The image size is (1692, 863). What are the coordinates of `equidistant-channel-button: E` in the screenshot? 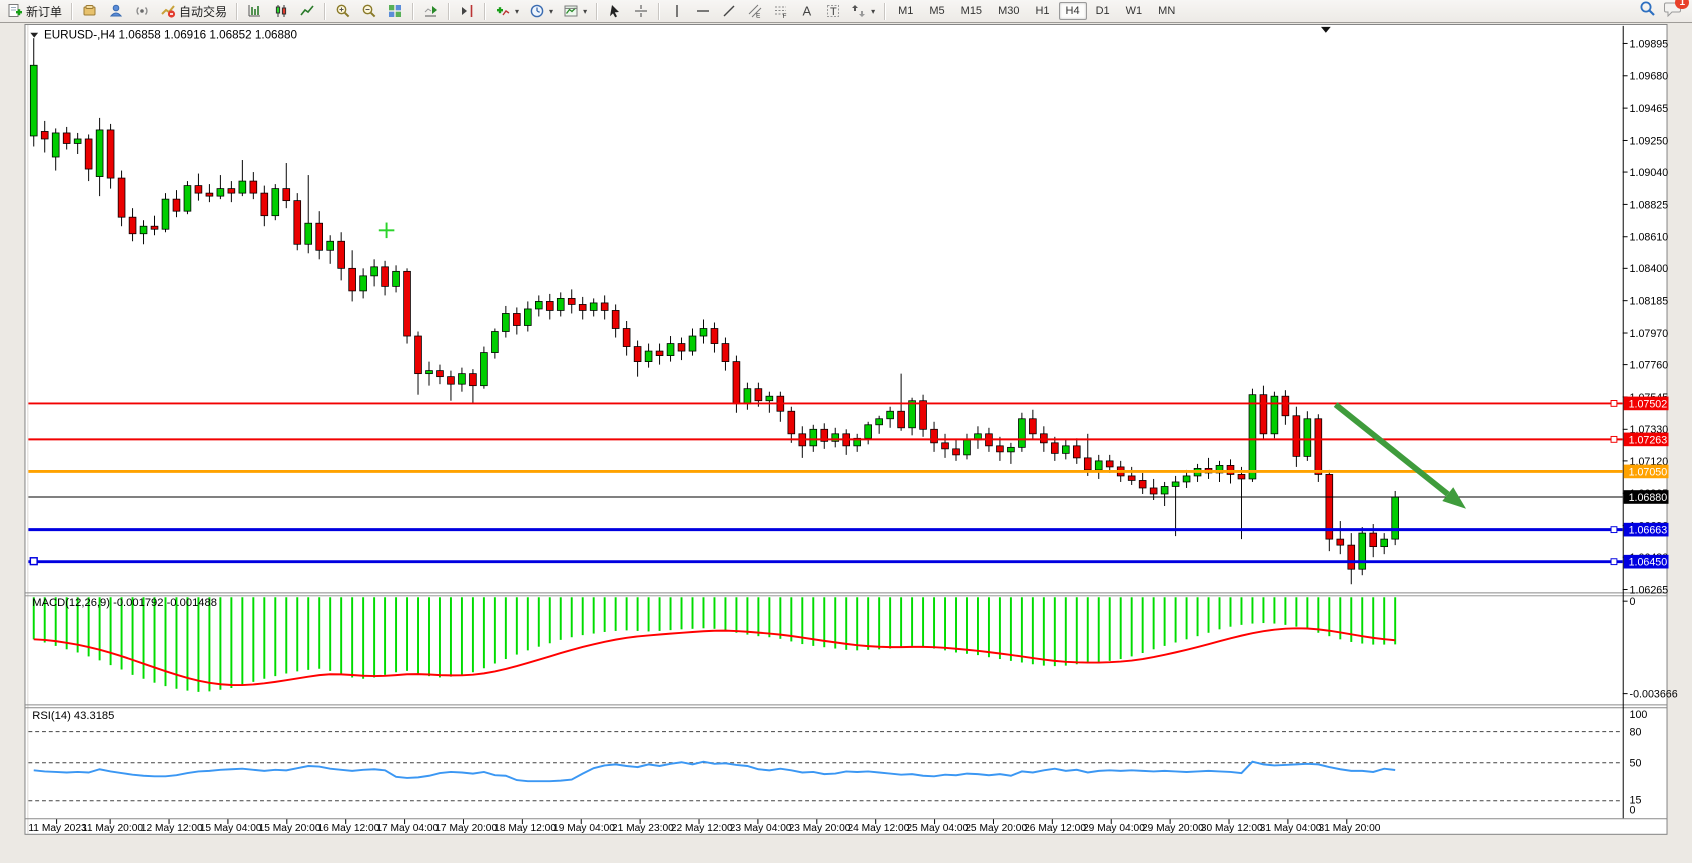 It's located at (755, 11).